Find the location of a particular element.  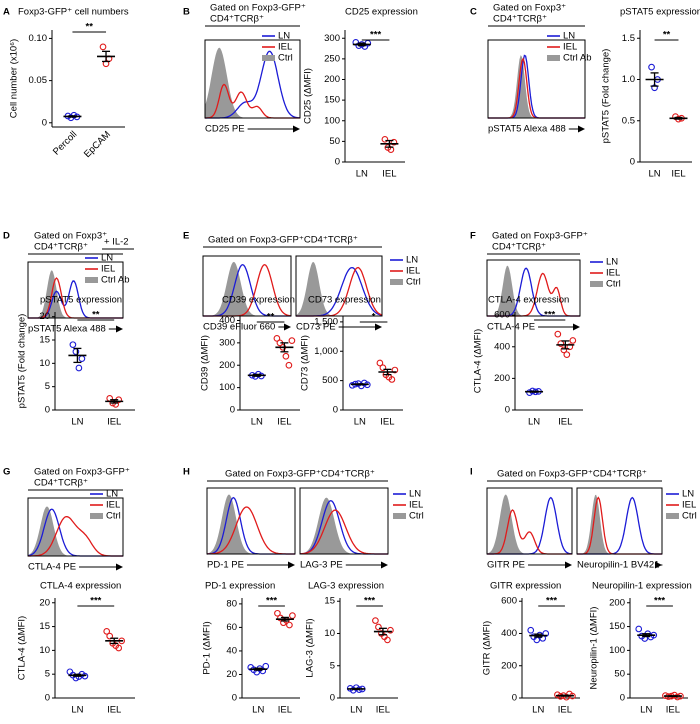

panel-letter: F is located at coordinates (473, 236).